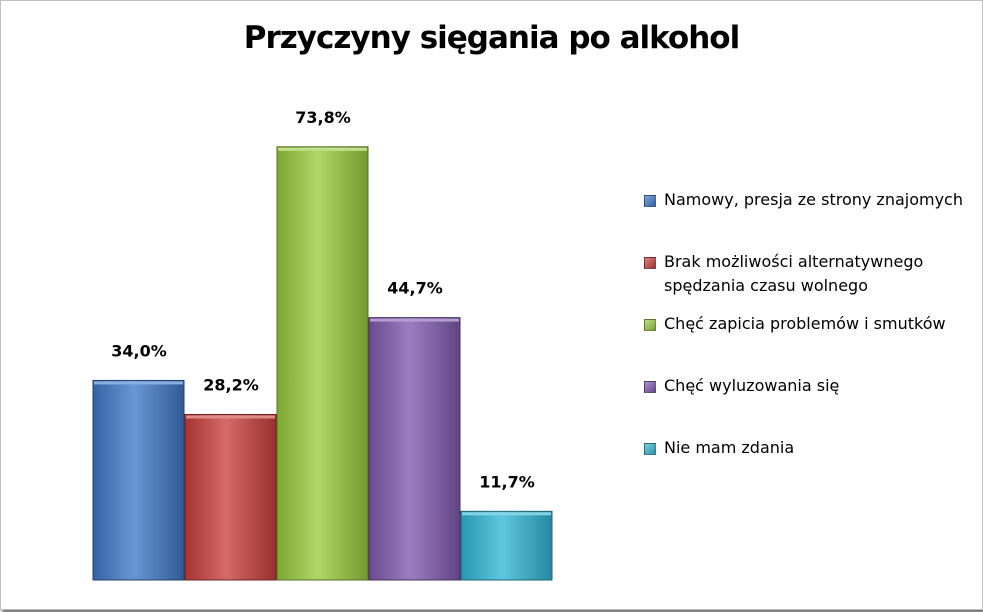  Describe the element at coordinates (414, 320) in the screenshot. I see `bar-4-highlight` at that location.